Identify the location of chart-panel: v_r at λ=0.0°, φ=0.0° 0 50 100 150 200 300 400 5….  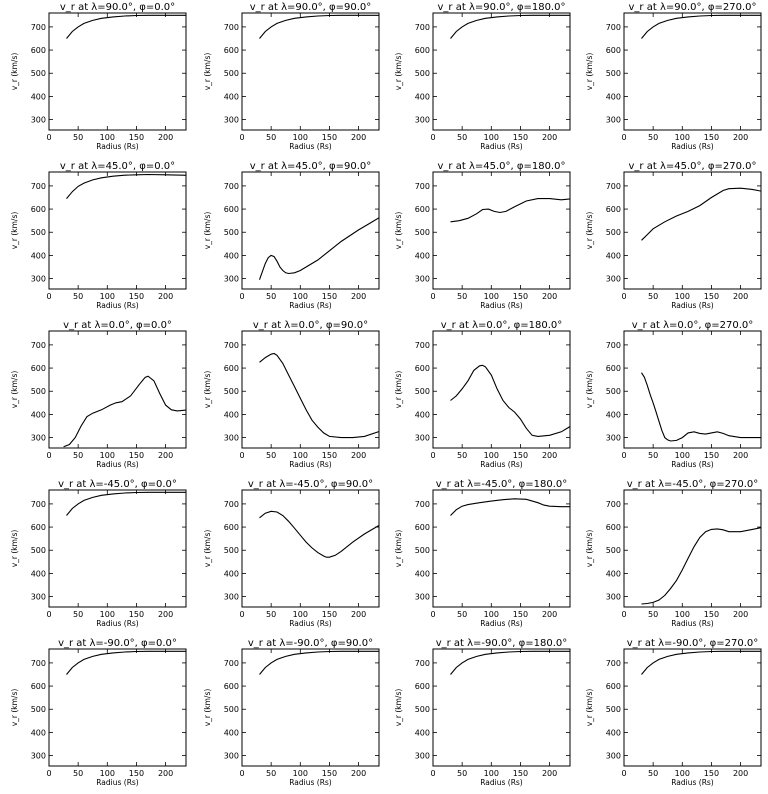
(98, 394).